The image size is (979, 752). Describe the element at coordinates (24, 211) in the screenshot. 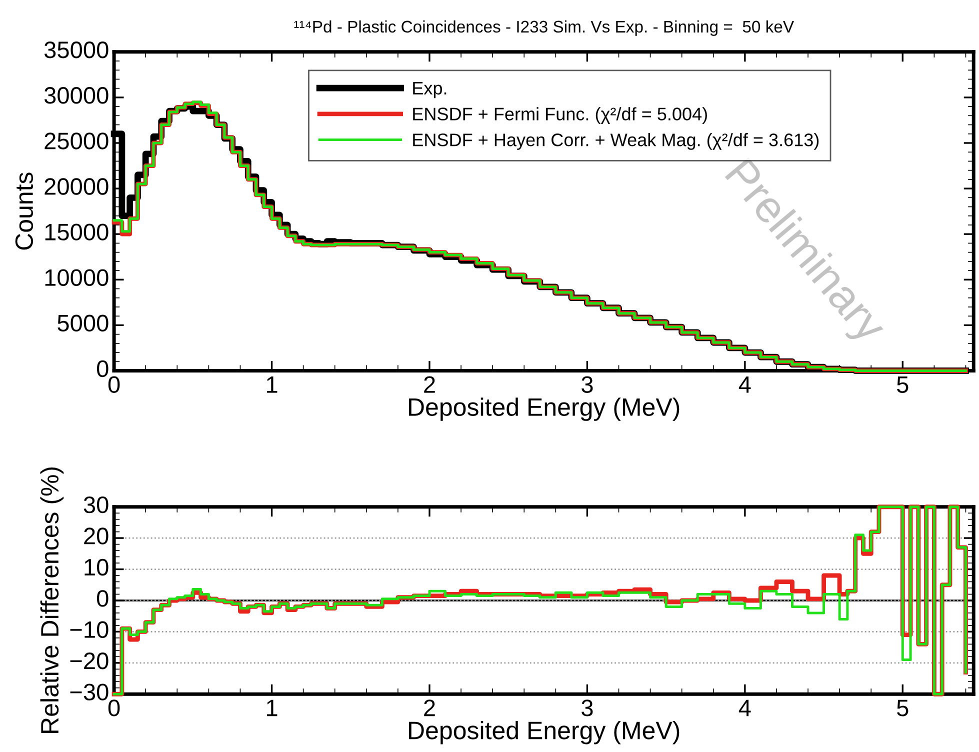

I see `y-axis-title: Counts` at that location.